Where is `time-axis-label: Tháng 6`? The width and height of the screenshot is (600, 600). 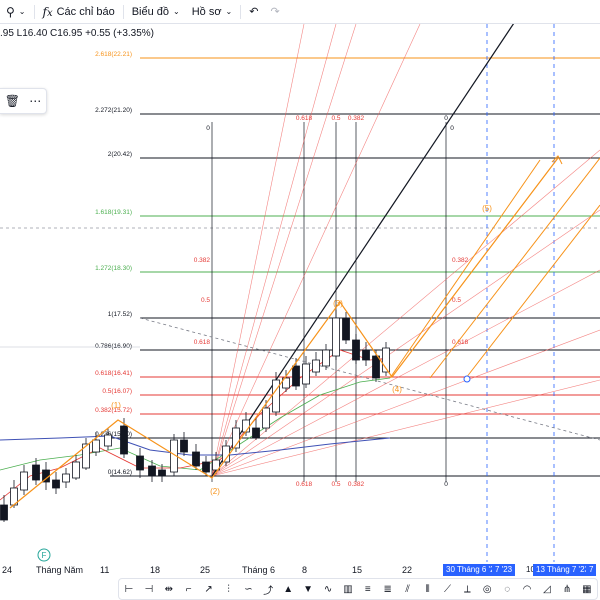 time-axis-label: Tháng 6 is located at coordinates (259, 570).